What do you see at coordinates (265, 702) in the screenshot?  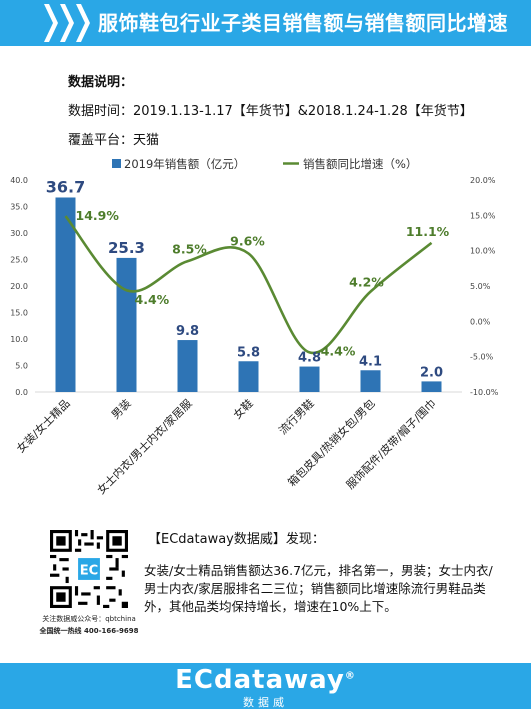 I see `footer-subtitle: 数据威` at bounding box center [265, 702].